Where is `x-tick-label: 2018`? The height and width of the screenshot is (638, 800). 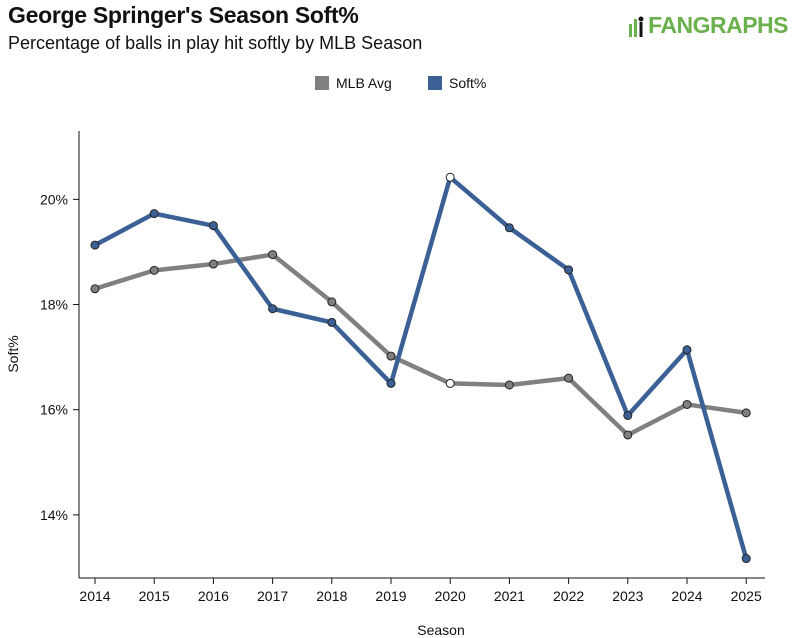 x-tick-label: 2018 is located at coordinates (331, 596).